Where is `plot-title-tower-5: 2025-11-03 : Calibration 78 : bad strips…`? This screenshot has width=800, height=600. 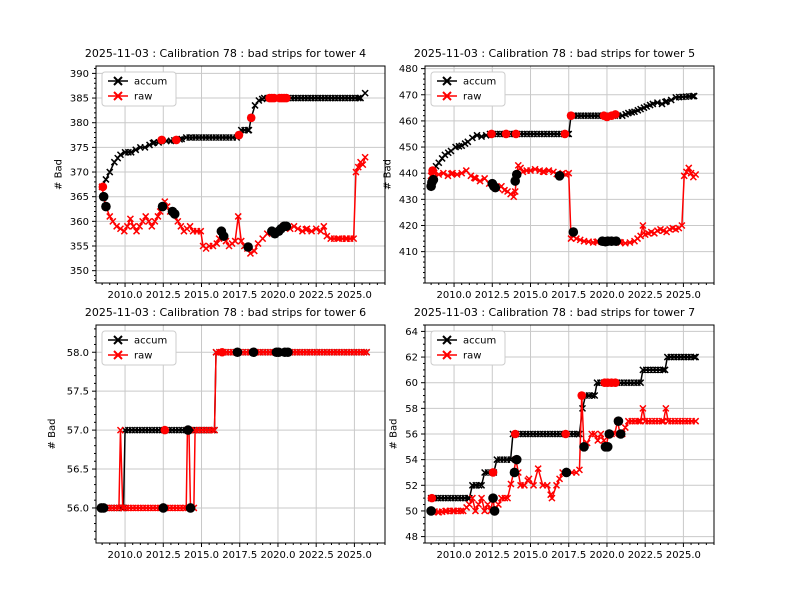 plot-title-tower-5: 2025-11-03 : Calibration 78 : bad strips… is located at coordinates (554, 53).